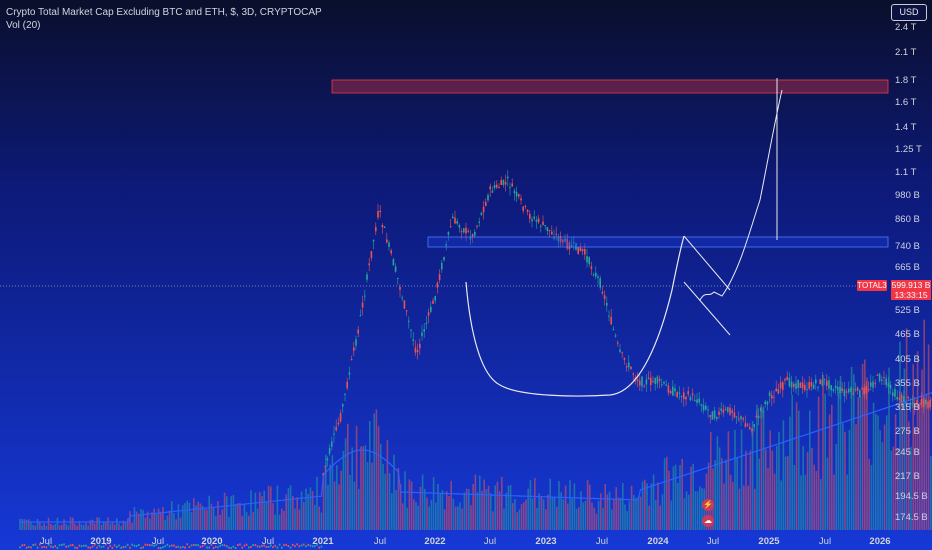  What do you see at coordinates (707, 308) in the screenshot?
I see `wedge-lower-line` at bounding box center [707, 308].